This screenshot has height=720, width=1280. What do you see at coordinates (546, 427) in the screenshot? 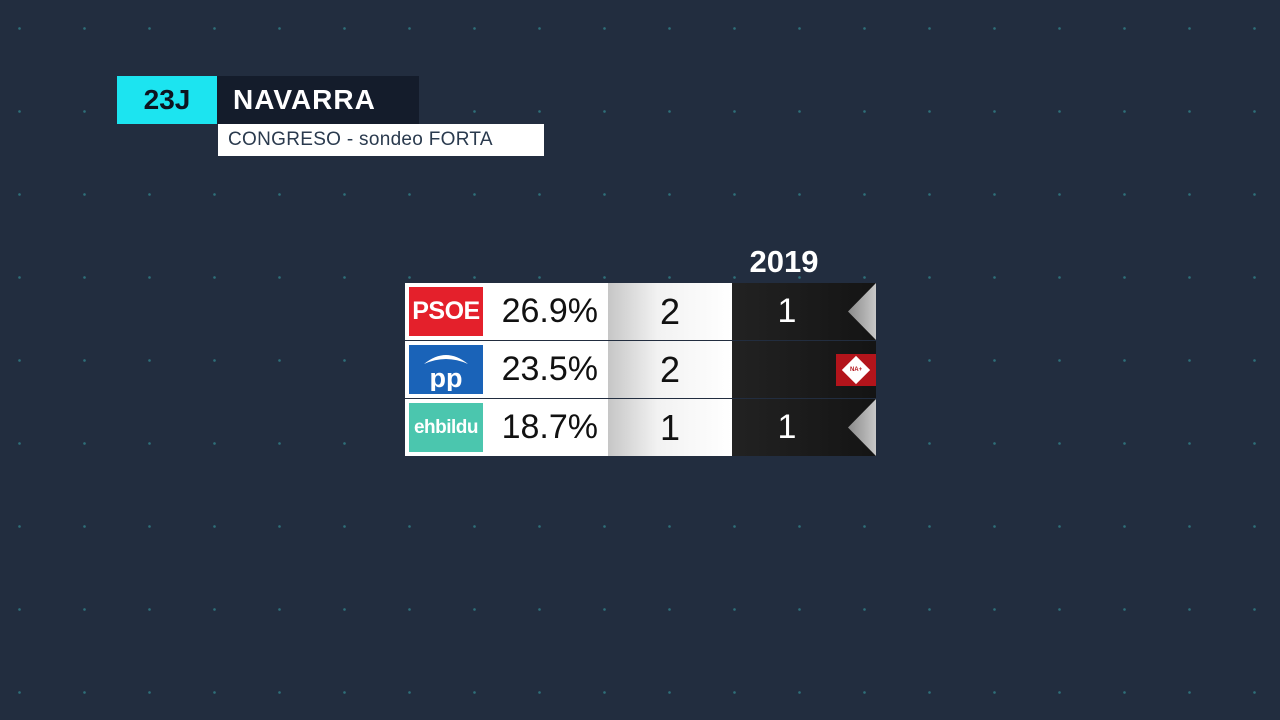
I see `vote-percent: 18.7%` at bounding box center [546, 427].